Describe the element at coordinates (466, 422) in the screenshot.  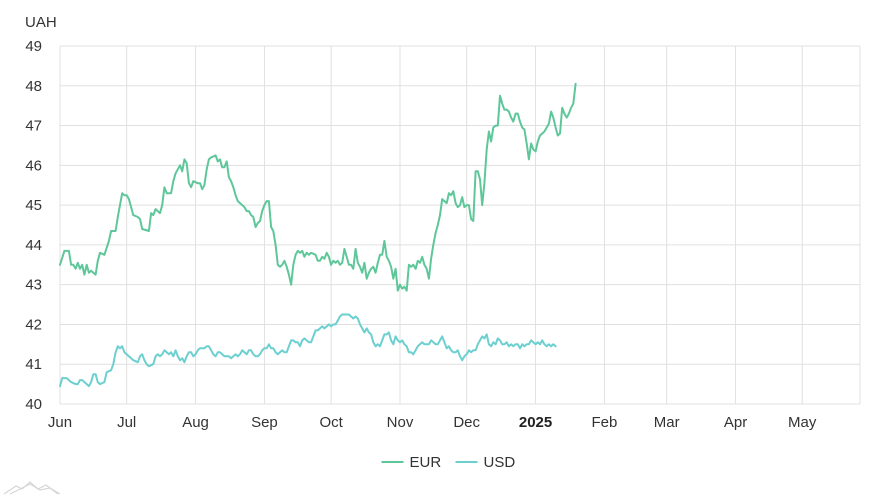
I see `x-tick-label: Dec` at that location.